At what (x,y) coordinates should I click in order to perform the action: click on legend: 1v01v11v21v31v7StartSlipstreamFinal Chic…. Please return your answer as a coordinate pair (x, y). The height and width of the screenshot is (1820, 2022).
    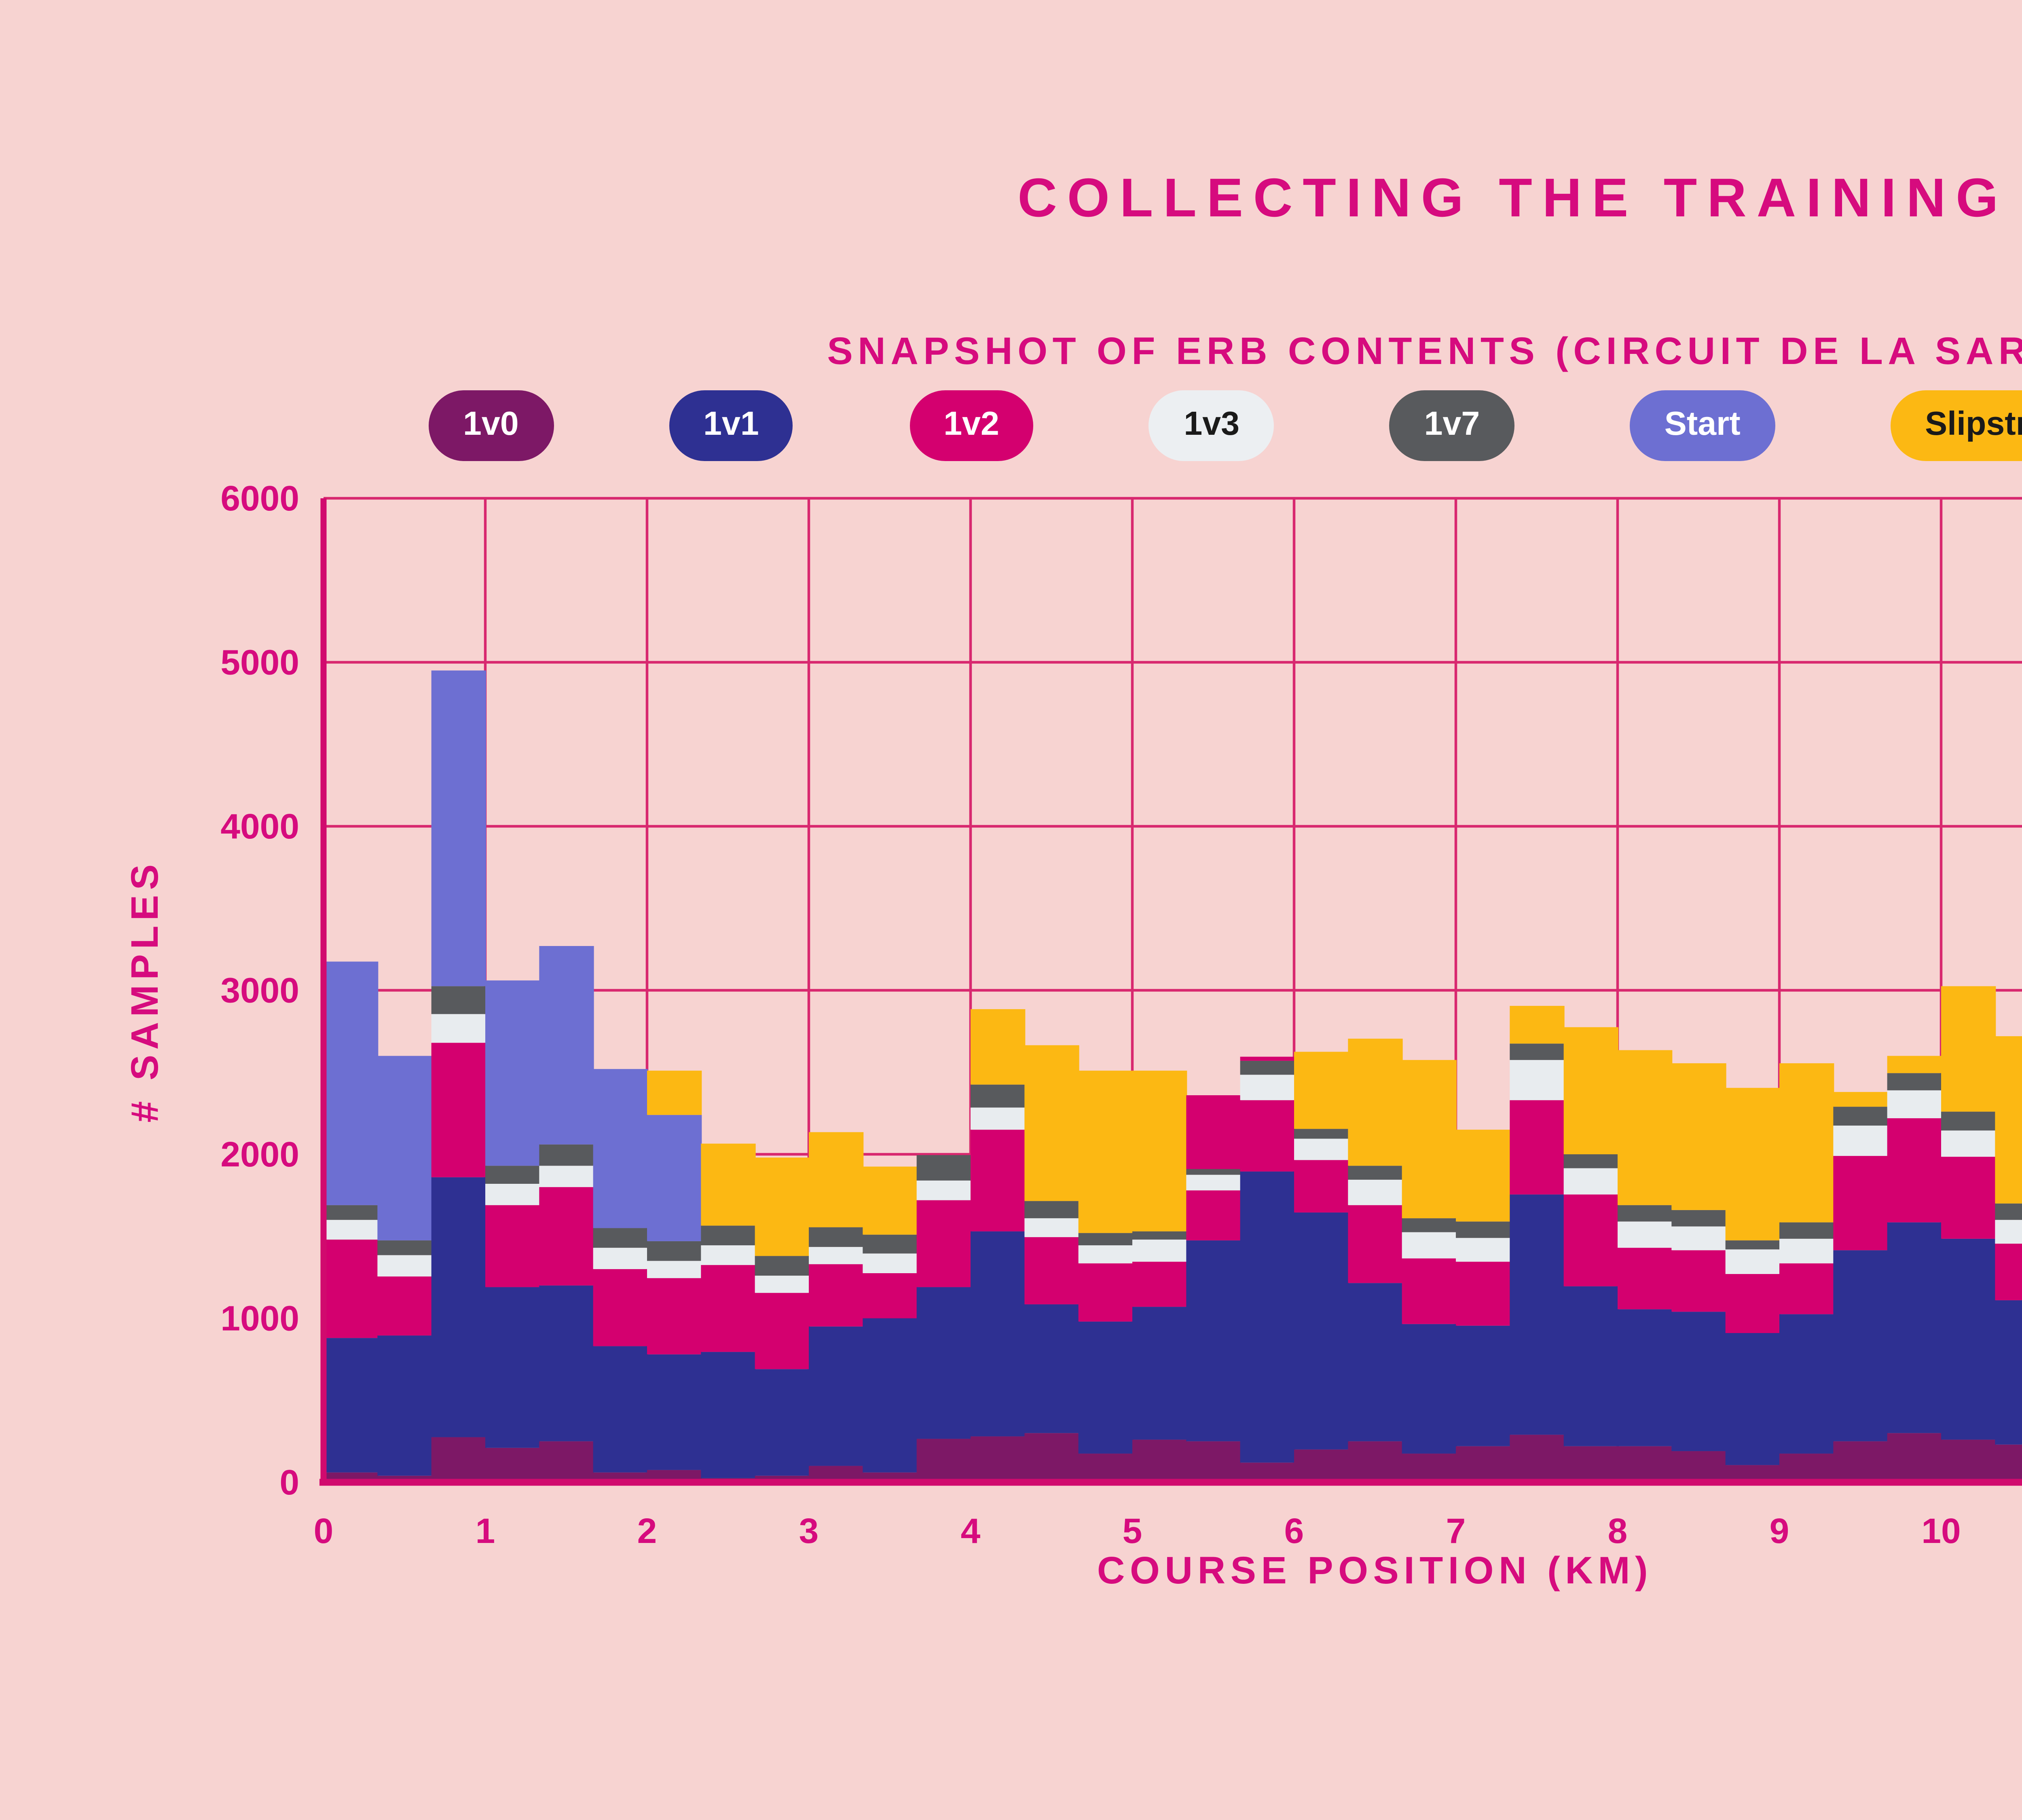
    Looking at the image, I should click on (1225, 425).